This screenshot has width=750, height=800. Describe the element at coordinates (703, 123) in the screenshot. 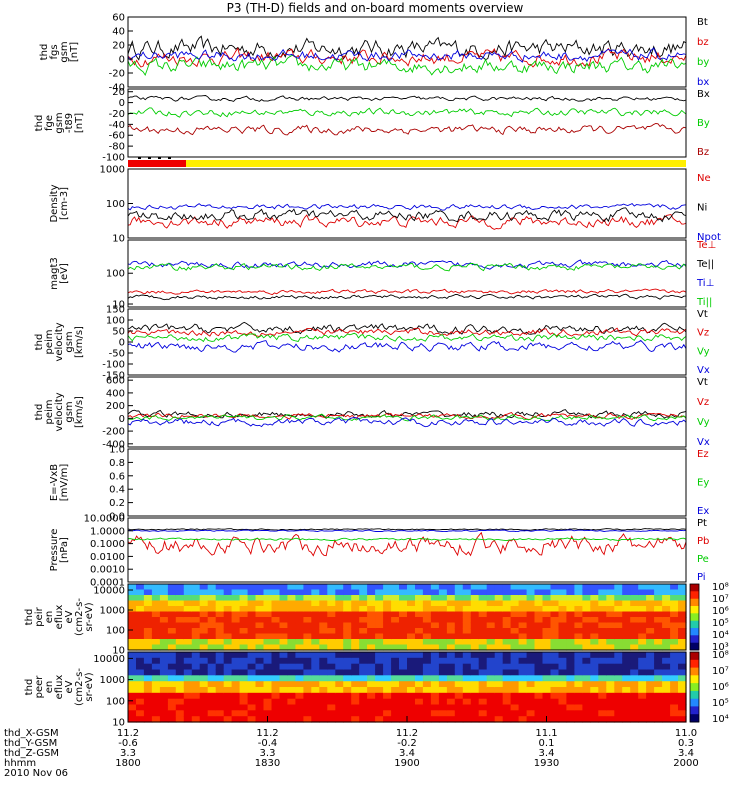

I see `legend-entry: By` at that location.